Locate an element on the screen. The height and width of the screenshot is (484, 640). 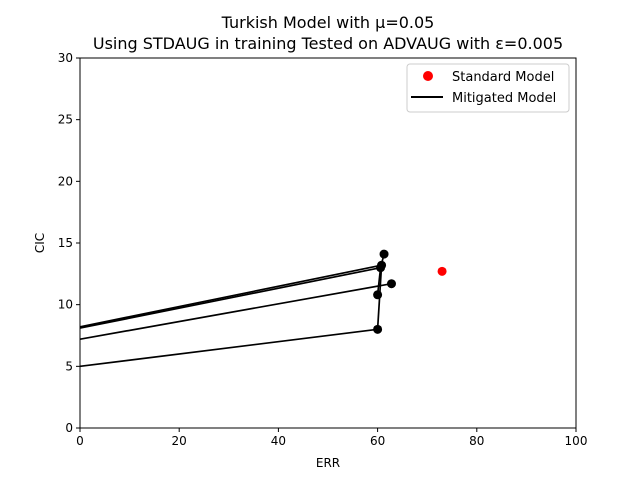
standard-model-point is located at coordinates (442, 271).